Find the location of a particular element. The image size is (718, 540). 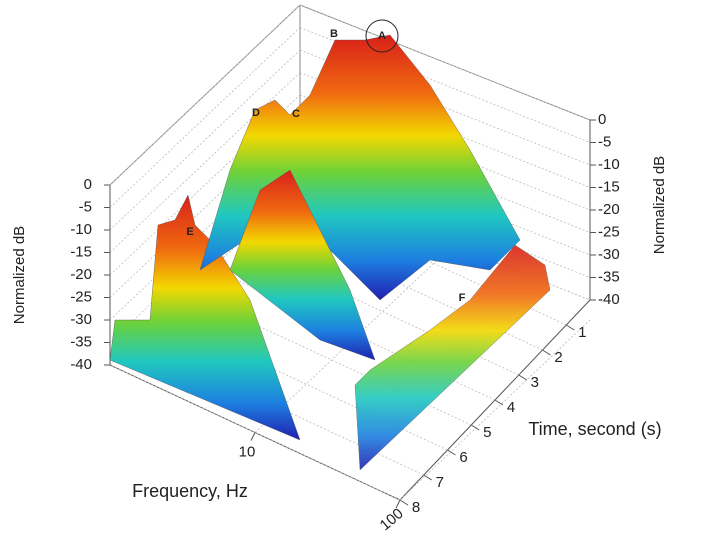

y-tick-label: 4 is located at coordinates (511, 407).